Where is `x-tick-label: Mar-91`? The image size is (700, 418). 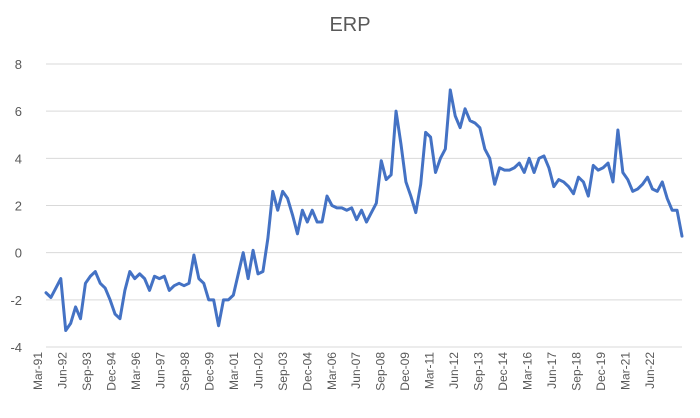
x-tick-label: Mar-91 is located at coordinates (38, 371).